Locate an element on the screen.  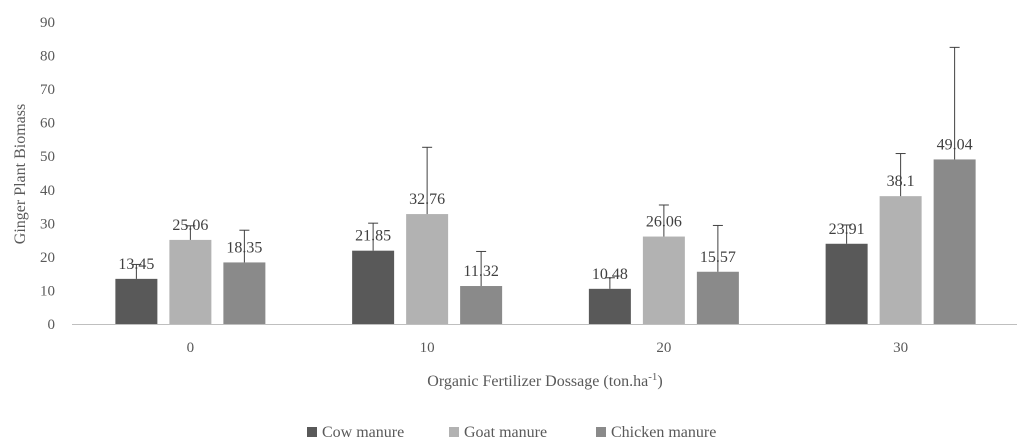
legend-label: Goat manure is located at coordinates (505, 432).